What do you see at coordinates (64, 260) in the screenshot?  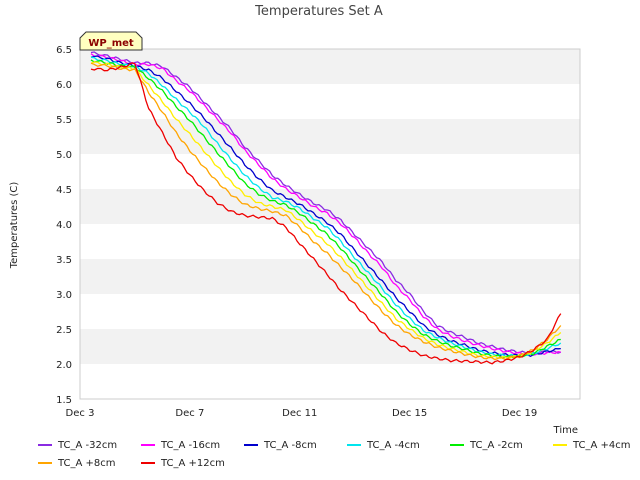 I see `y-tick-label: 3.5` at bounding box center [64, 260].